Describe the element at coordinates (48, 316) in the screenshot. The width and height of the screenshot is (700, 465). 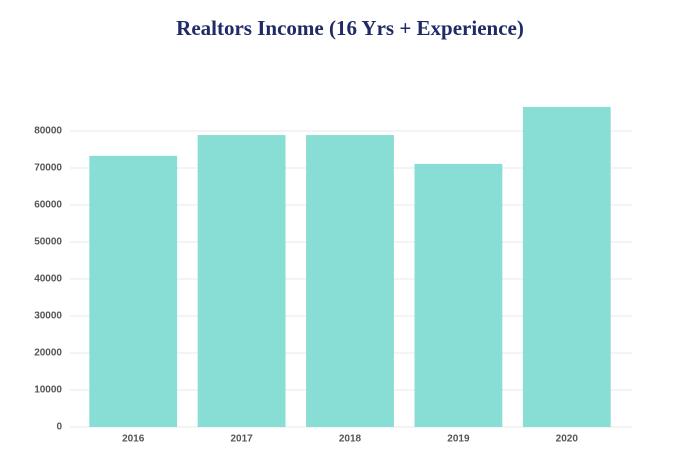
I see `y-tick-label: 30000` at that location.